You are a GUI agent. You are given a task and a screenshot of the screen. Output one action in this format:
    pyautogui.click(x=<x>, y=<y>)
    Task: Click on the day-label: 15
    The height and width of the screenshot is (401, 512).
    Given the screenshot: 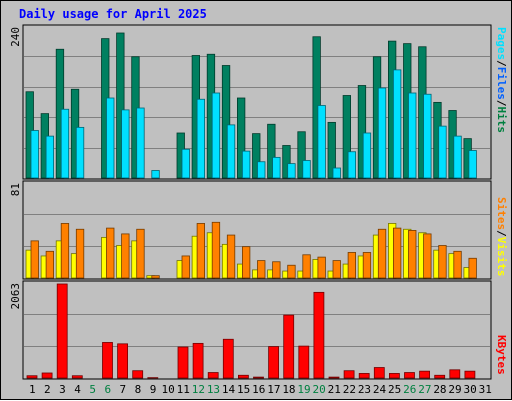 What is the action you would take?
    pyautogui.click(x=243, y=389)
    